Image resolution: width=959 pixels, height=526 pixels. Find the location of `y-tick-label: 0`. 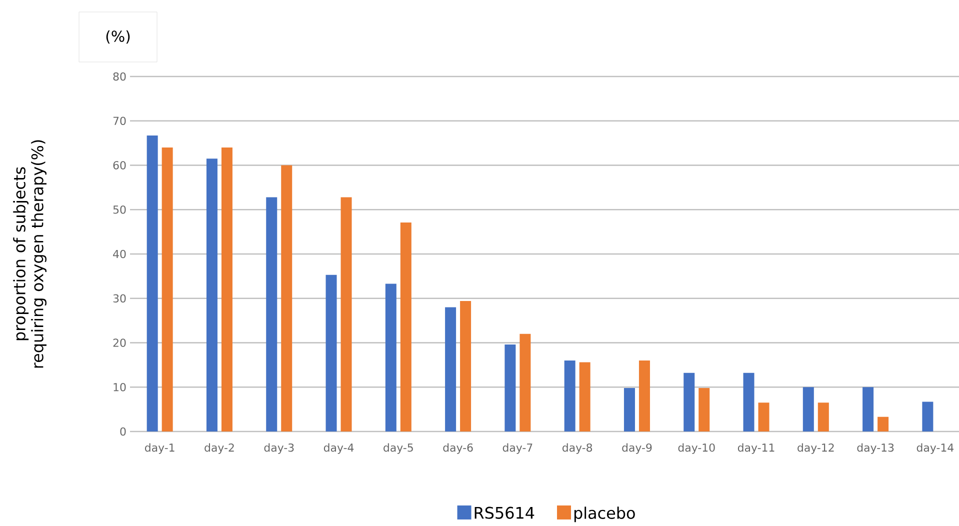

y-tick-label: 0 is located at coordinates (123, 431).